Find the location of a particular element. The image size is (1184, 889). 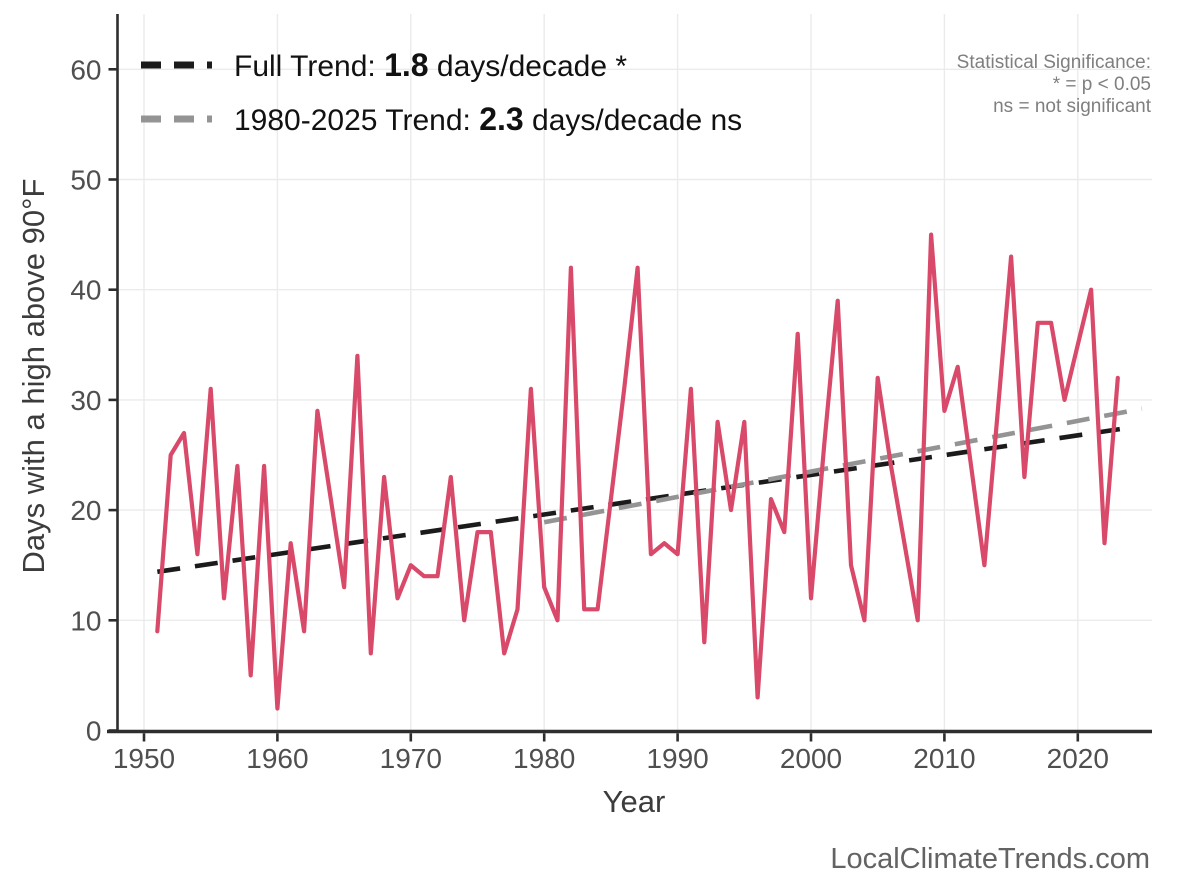

y-tick-label: 0 is located at coordinates (94, 731).